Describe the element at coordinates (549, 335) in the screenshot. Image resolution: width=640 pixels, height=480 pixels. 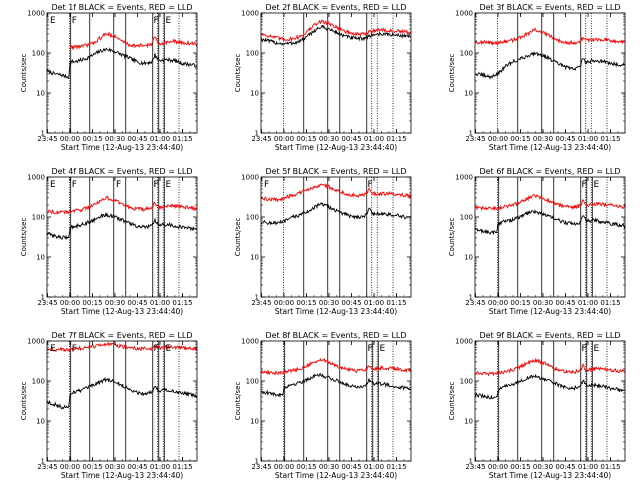
I see `panel-title: Det 9f BLACK = Events, RED = LLD` at that location.